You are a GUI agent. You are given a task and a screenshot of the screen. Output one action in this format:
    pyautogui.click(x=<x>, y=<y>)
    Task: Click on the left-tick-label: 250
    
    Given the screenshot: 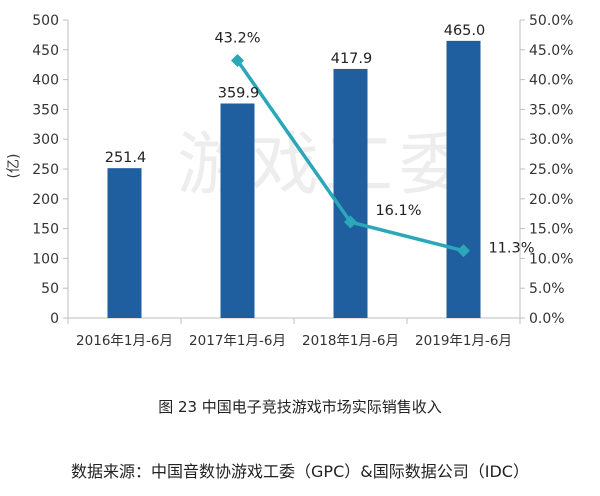 What is the action you would take?
    pyautogui.click(x=45, y=170)
    